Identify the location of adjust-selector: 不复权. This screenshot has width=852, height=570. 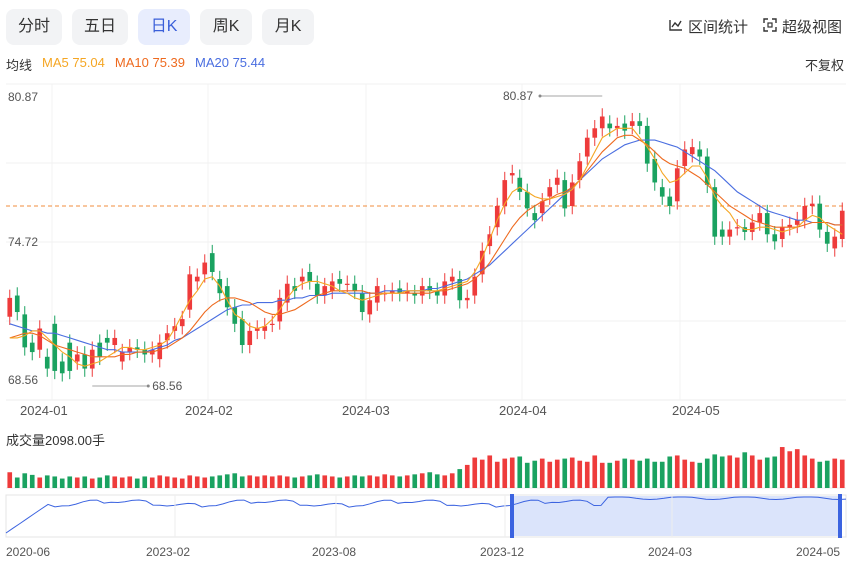
(824, 65).